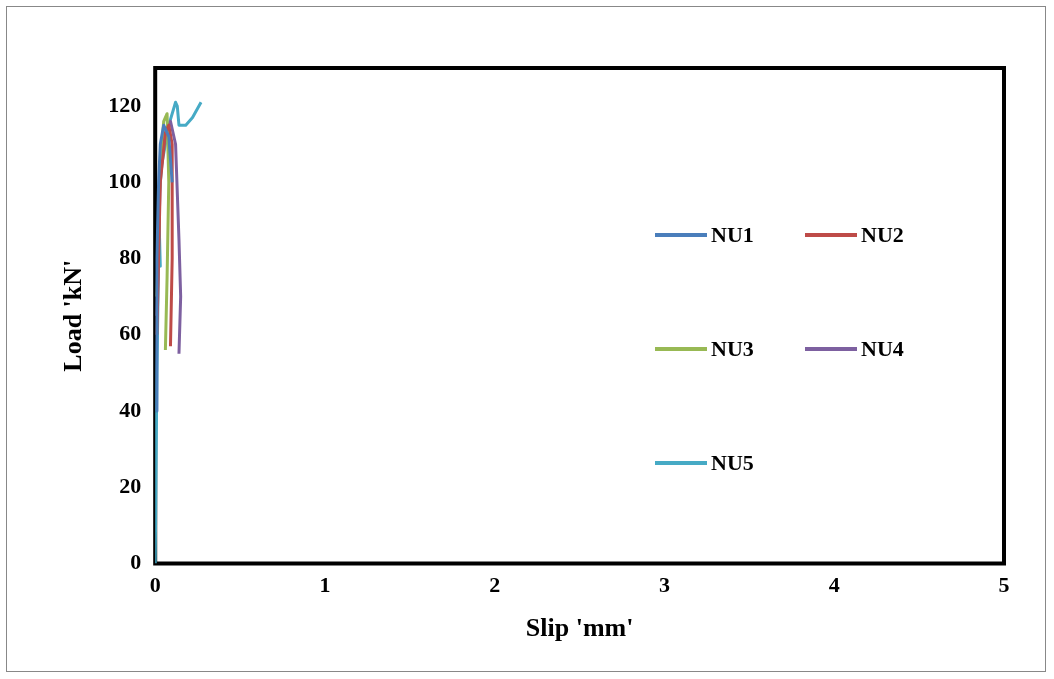 The image size is (1054, 679). What do you see at coordinates (1004, 585) in the screenshot?
I see `x-tick-label: 5` at bounding box center [1004, 585].